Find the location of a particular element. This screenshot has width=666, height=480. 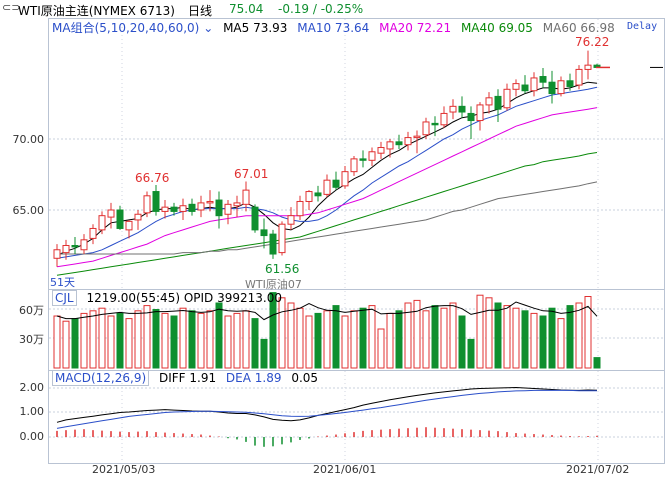

ma-dropdown-icon: ⌄ is located at coordinates (208, 28).